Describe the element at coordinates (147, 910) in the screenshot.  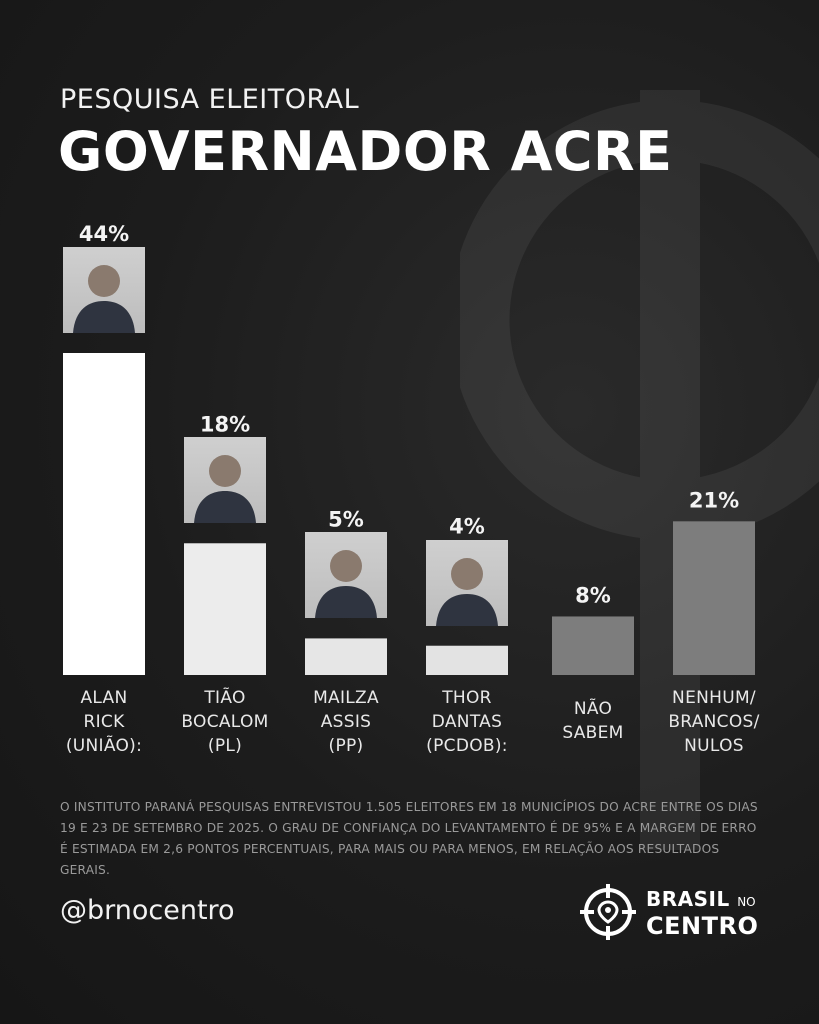
I see `social-handle: @brnocentro` at that location.